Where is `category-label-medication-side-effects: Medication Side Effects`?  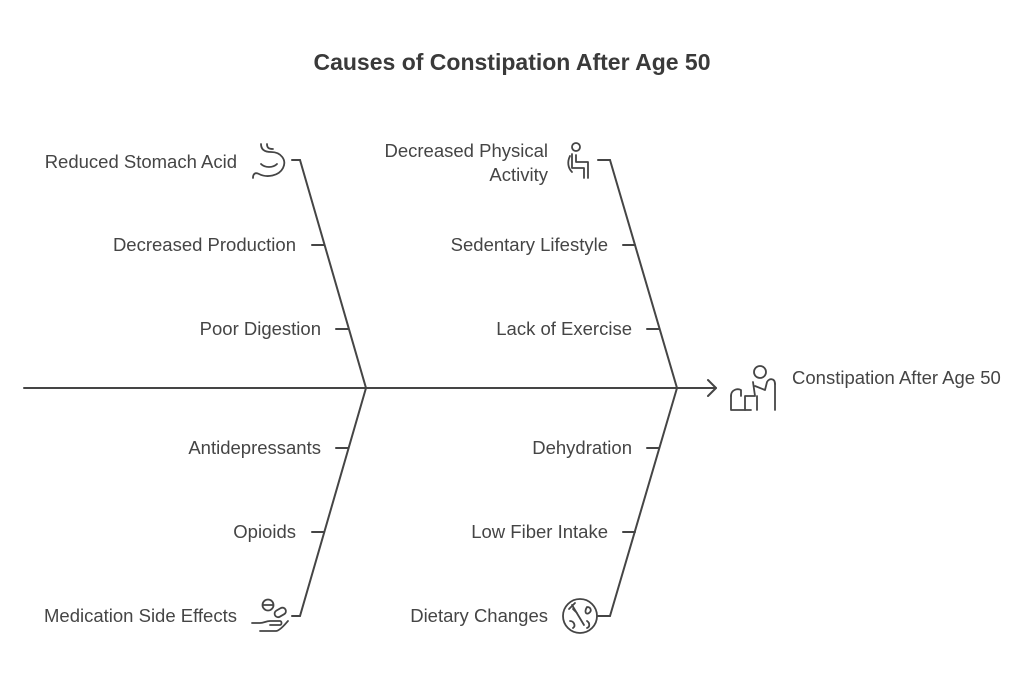 category-label-medication-side-effects: Medication Side Effects is located at coordinates (140, 615).